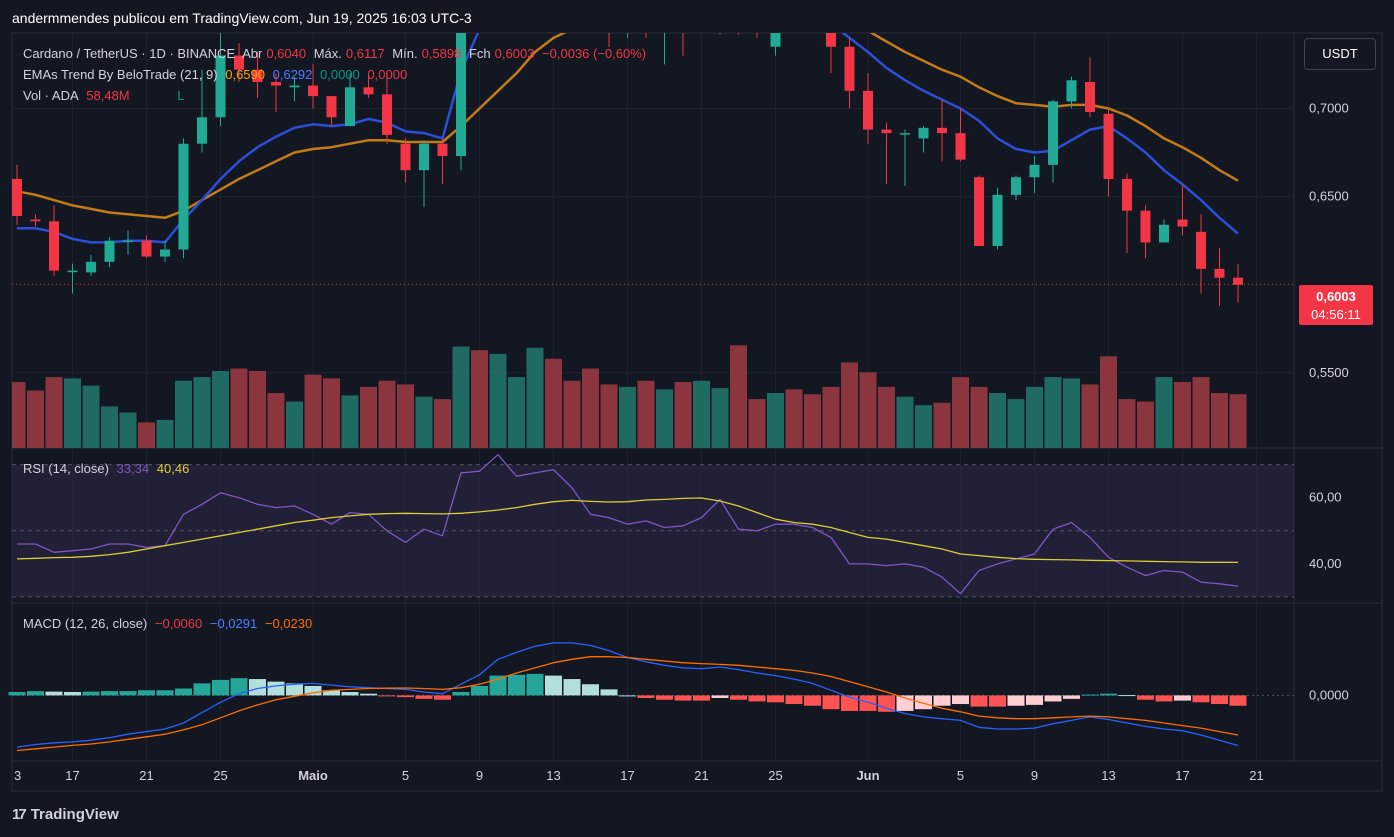 Image resolution: width=1394 pixels, height=837 pixels. I want to click on close-value: 0,6003, so click(514, 53).